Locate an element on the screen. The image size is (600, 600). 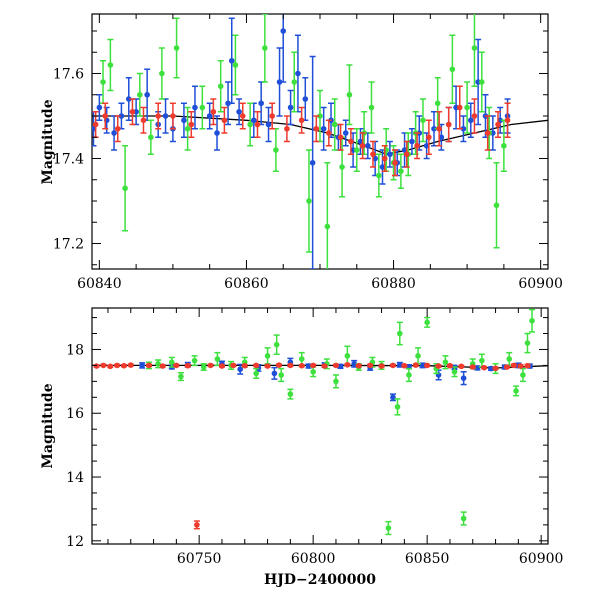
top-y-tick-label: 17.4 is located at coordinates (68, 160).